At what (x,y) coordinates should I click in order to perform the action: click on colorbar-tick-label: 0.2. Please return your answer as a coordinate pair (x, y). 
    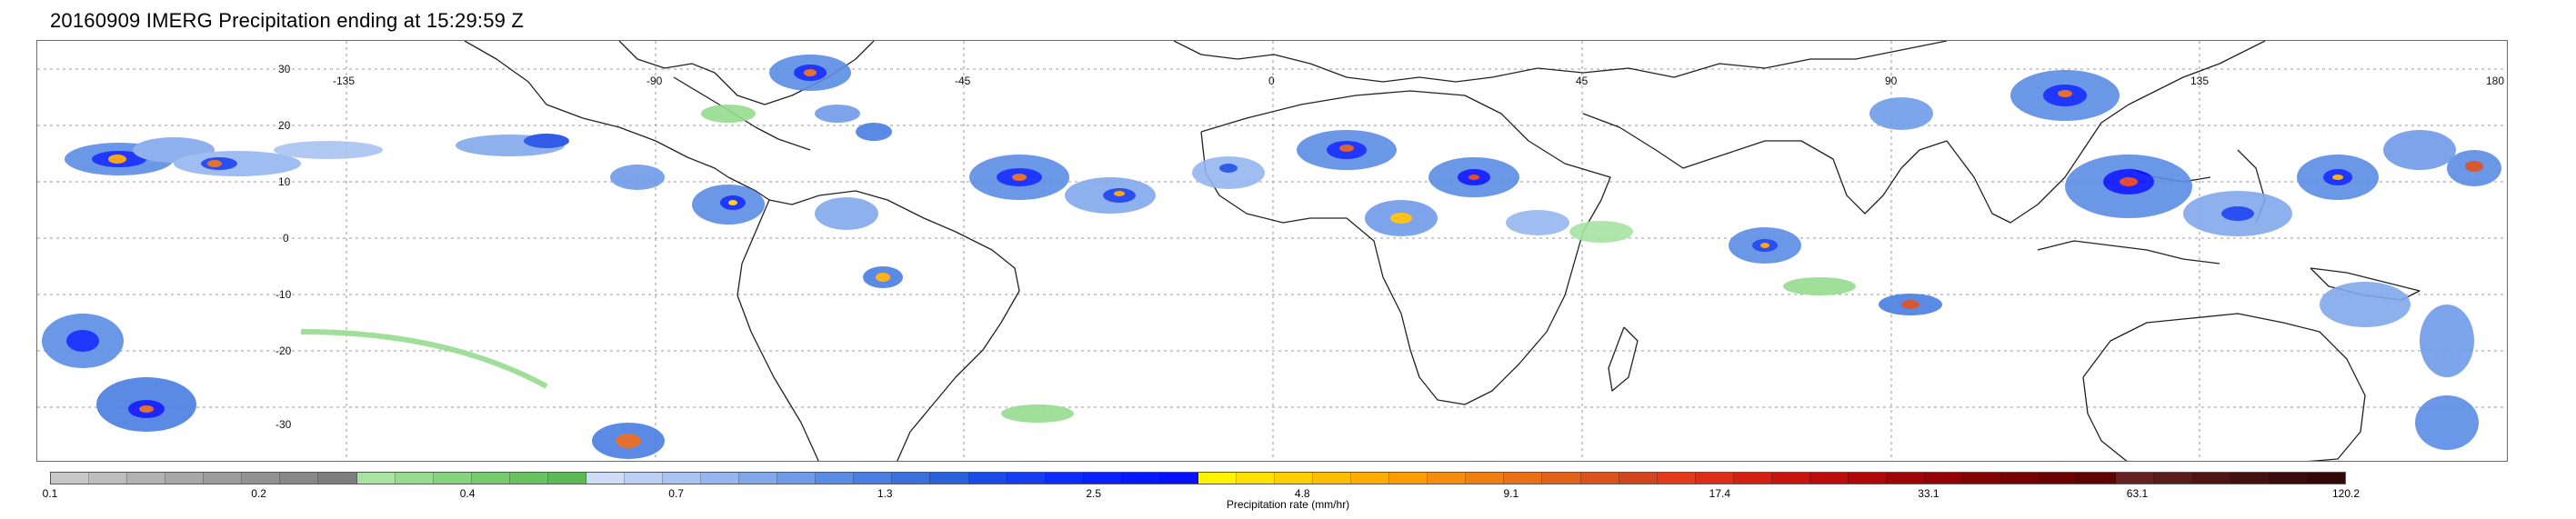
    Looking at the image, I should click on (258, 493).